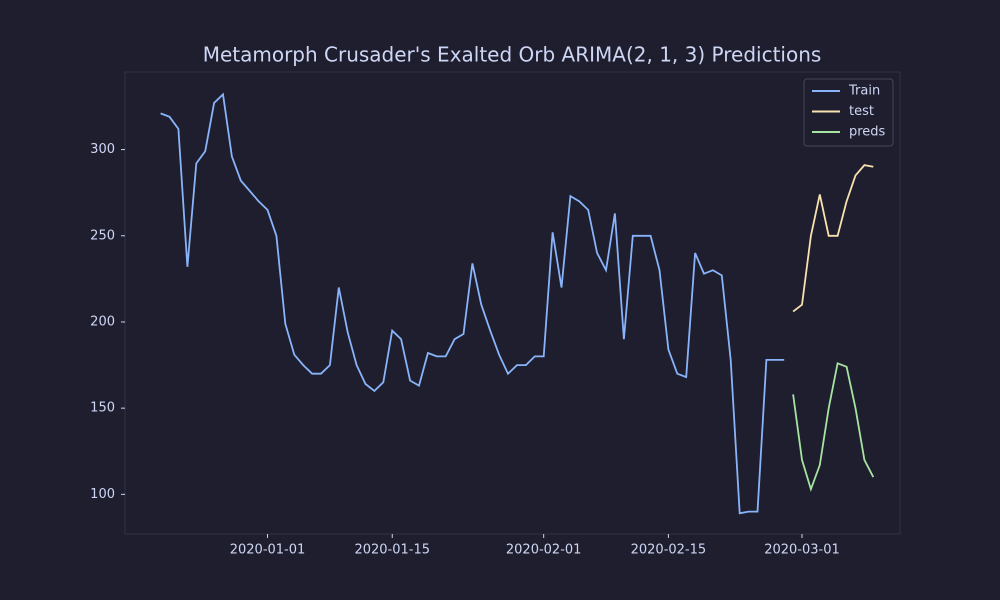 This screenshot has height=600, width=1000. I want to click on x-tick-label: 2020-02-01, so click(544, 550).